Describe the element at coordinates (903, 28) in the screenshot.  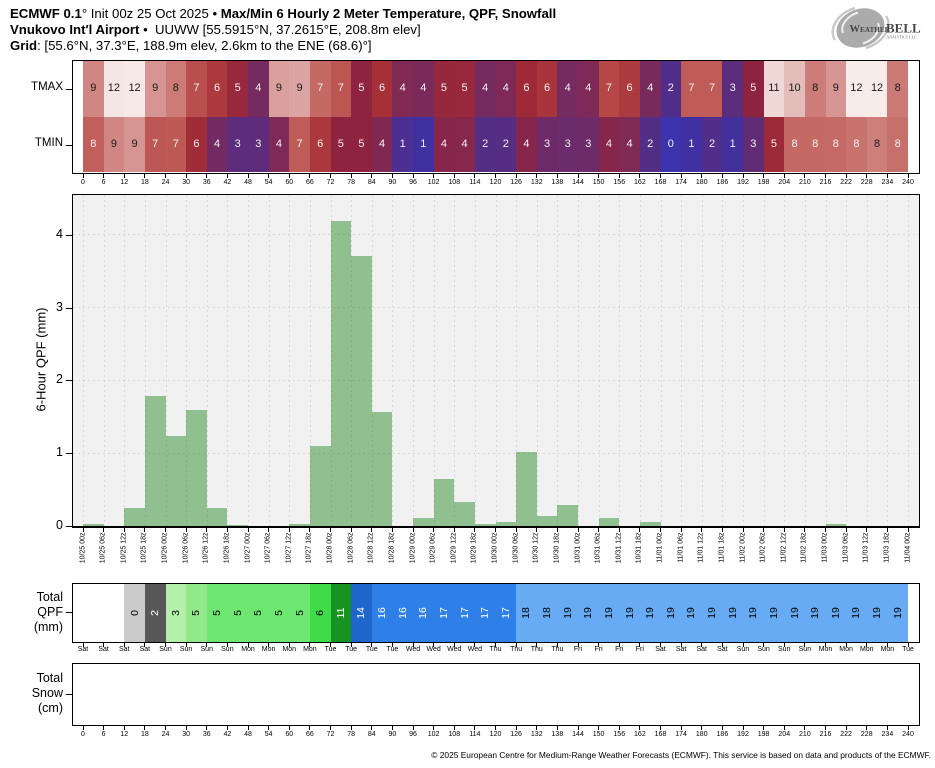
I see `svg-text: BELL` at that location.